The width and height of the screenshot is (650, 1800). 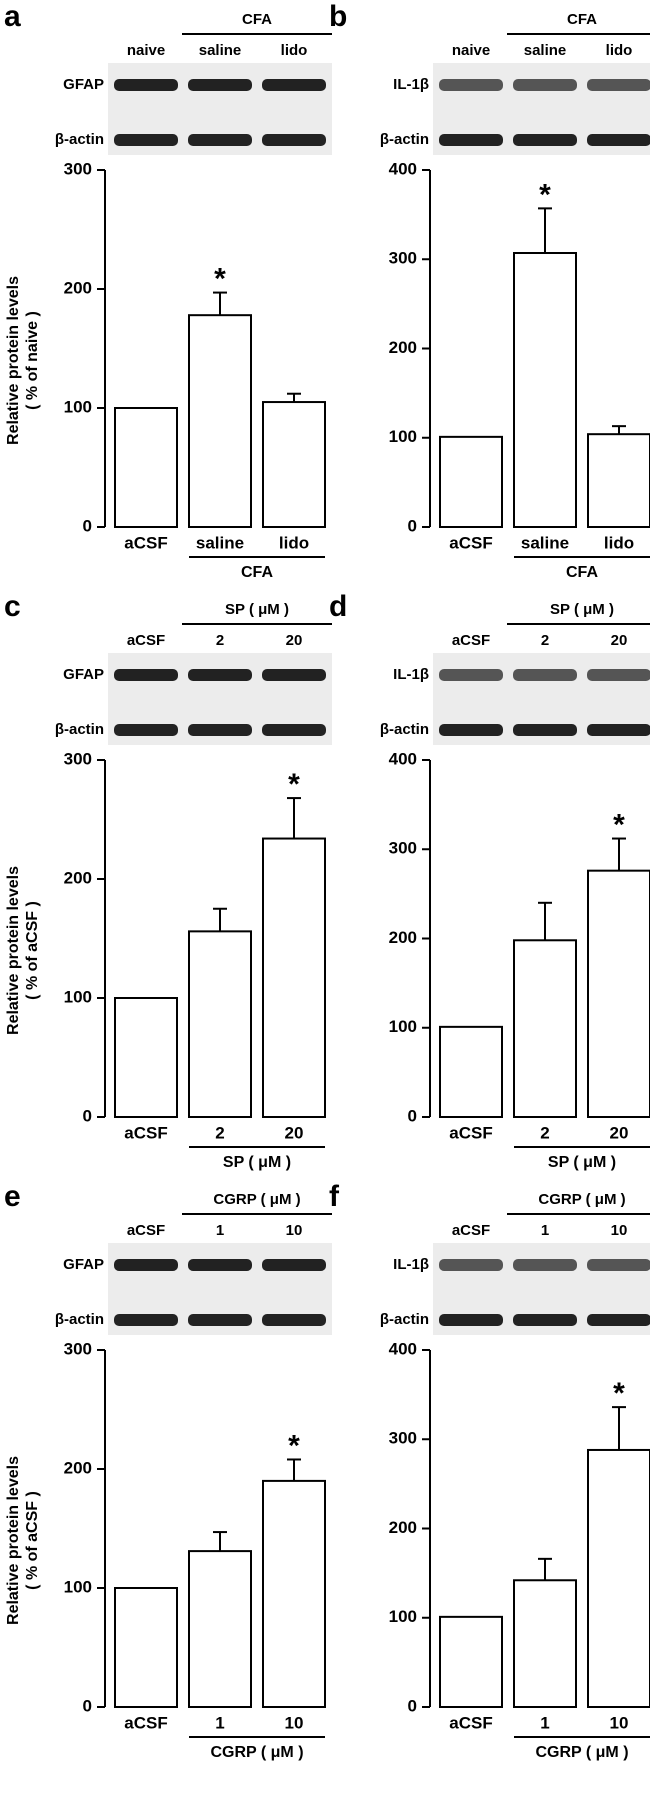 What do you see at coordinates (471, 50) in the screenshot?
I see `blot-column-label: naive` at bounding box center [471, 50].